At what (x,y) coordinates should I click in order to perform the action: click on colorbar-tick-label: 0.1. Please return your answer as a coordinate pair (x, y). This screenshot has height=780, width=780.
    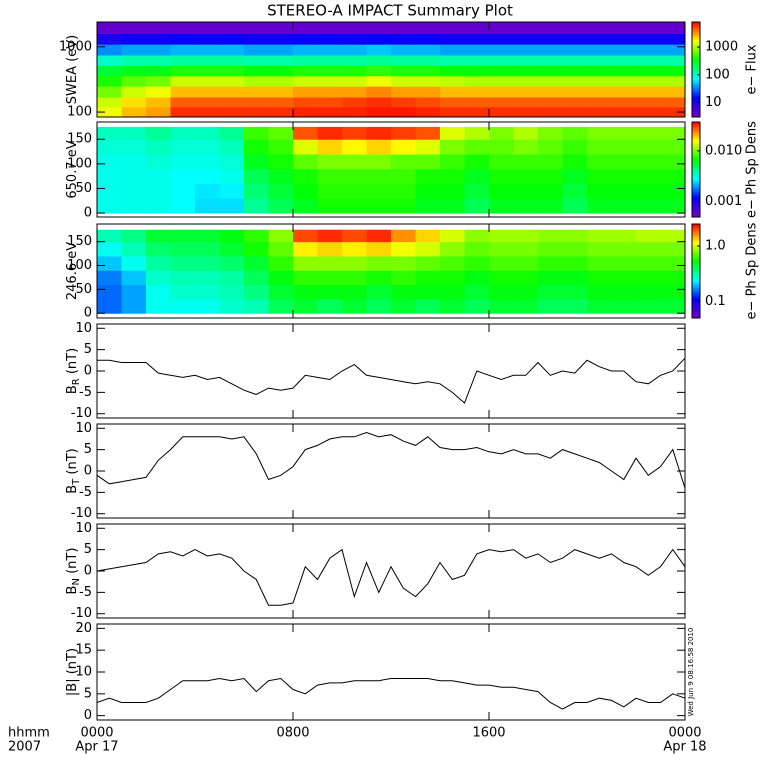
    Looking at the image, I should click on (715, 301).